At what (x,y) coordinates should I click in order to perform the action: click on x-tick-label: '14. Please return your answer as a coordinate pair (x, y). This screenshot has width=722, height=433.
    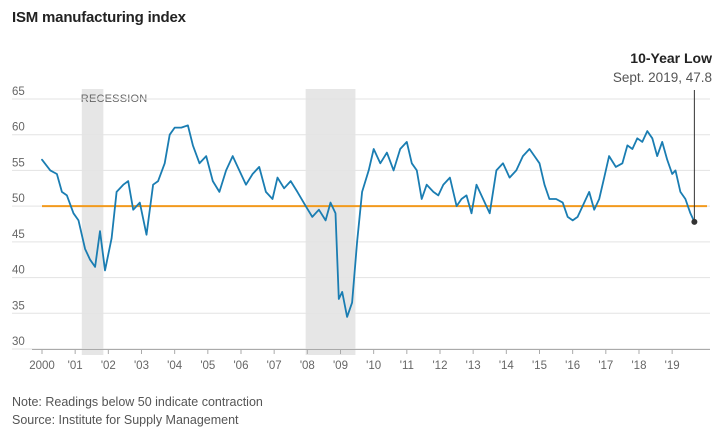
    Looking at the image, I should click on (507, 366).